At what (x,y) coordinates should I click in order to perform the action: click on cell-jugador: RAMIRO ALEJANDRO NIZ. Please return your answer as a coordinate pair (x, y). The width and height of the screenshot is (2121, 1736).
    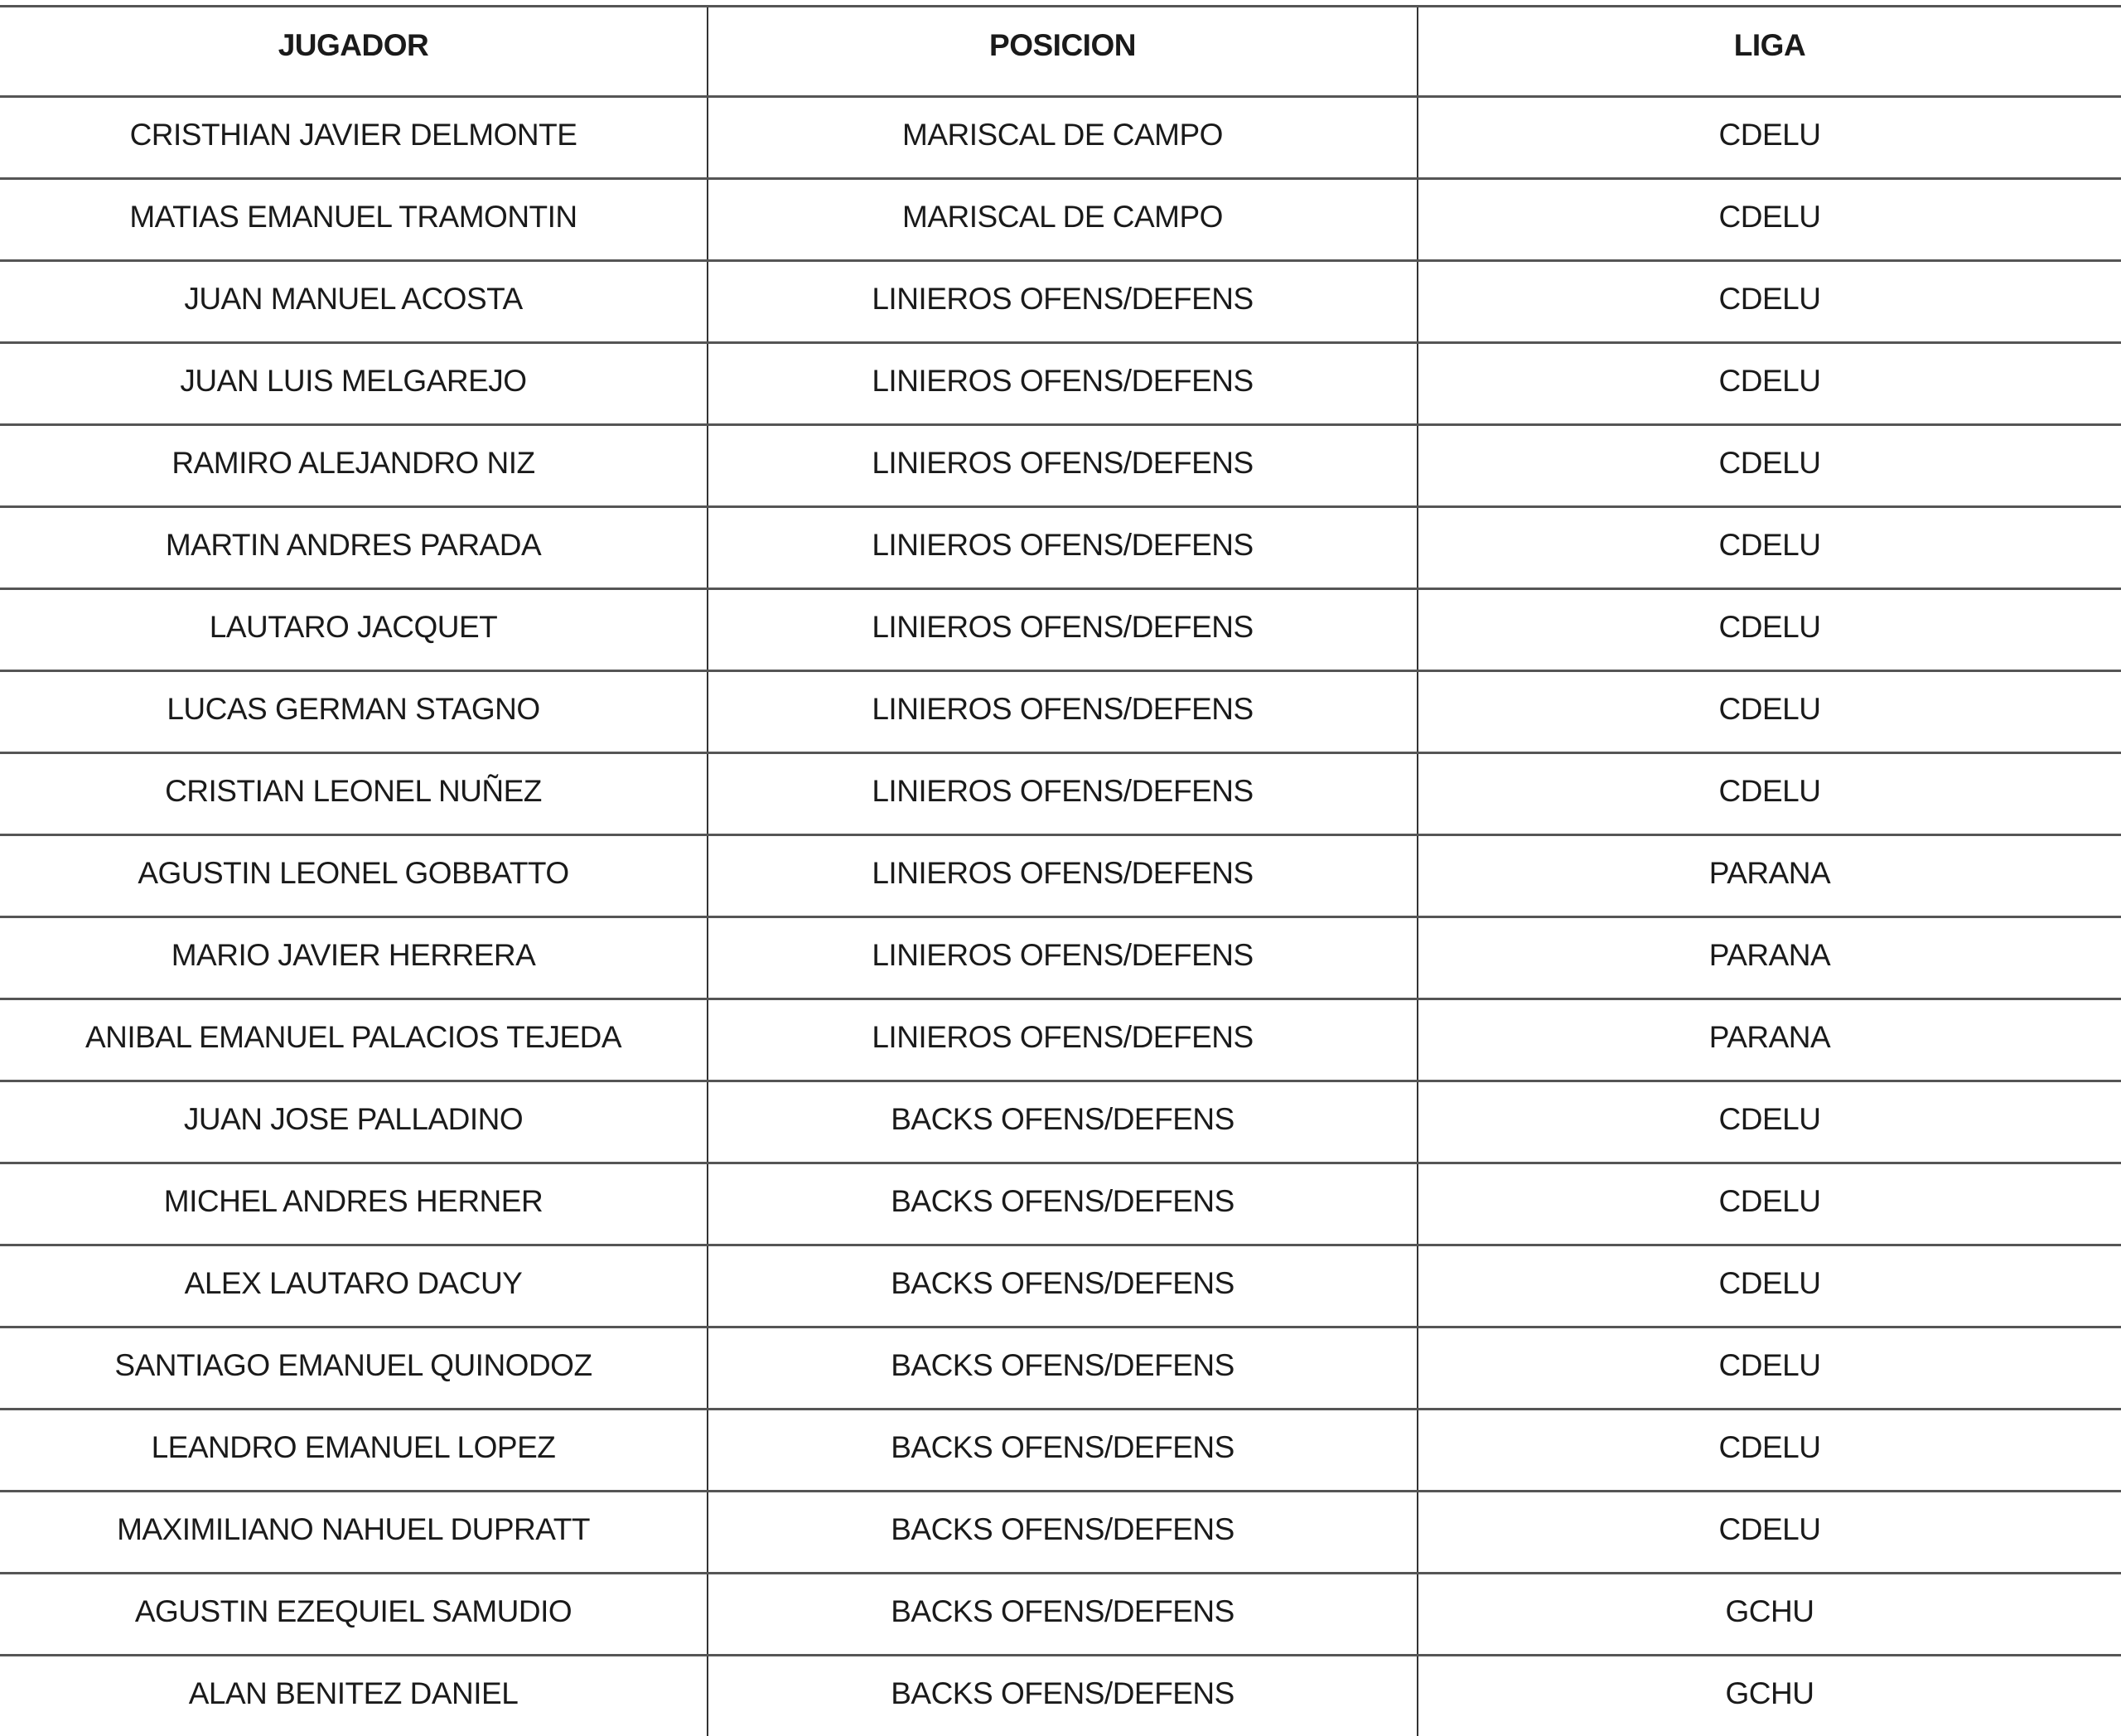
    Looking at the image, I should click on (354, 466).